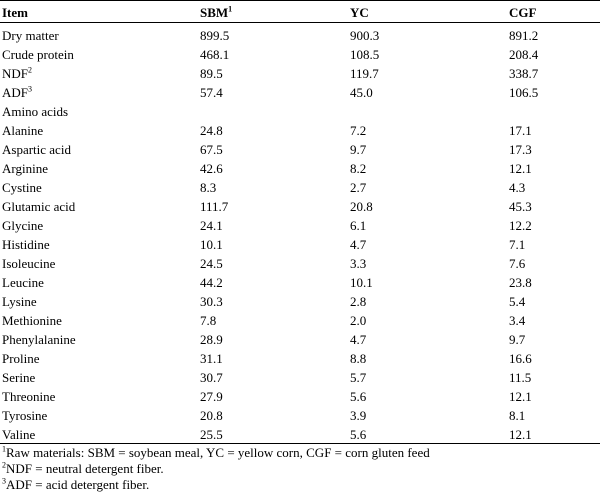  I want to click on header-sbm-footnote-mark: 1, so click(230, 9).